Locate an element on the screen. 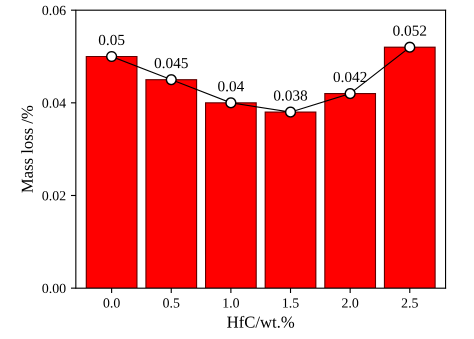  x-tick-label: 2.0 is located at coordinates (350, 303).